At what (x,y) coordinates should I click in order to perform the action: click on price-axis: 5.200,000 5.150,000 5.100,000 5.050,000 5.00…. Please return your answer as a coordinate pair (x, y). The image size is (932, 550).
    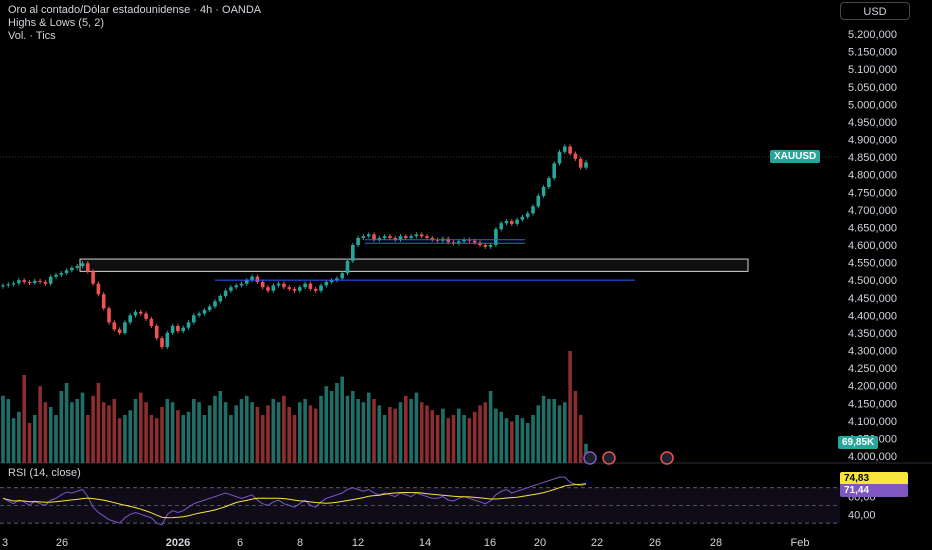
    Looking at the image, I should click on (872, 246).